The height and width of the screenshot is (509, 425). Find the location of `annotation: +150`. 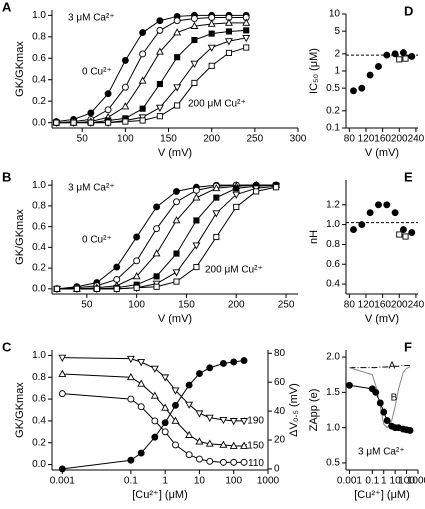

annotation: +150 is located at coordinates (252, 446).